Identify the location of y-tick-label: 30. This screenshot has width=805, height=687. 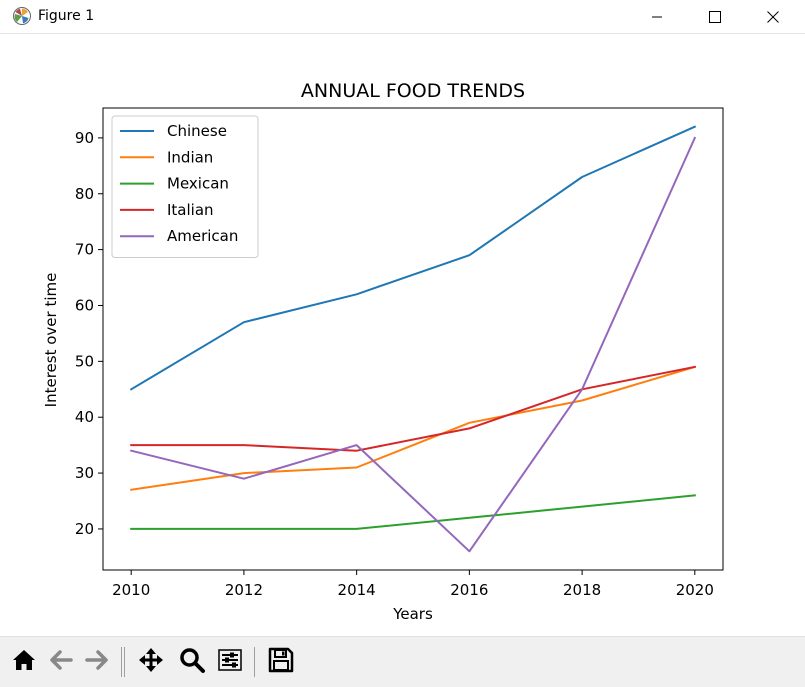
(84, 473).